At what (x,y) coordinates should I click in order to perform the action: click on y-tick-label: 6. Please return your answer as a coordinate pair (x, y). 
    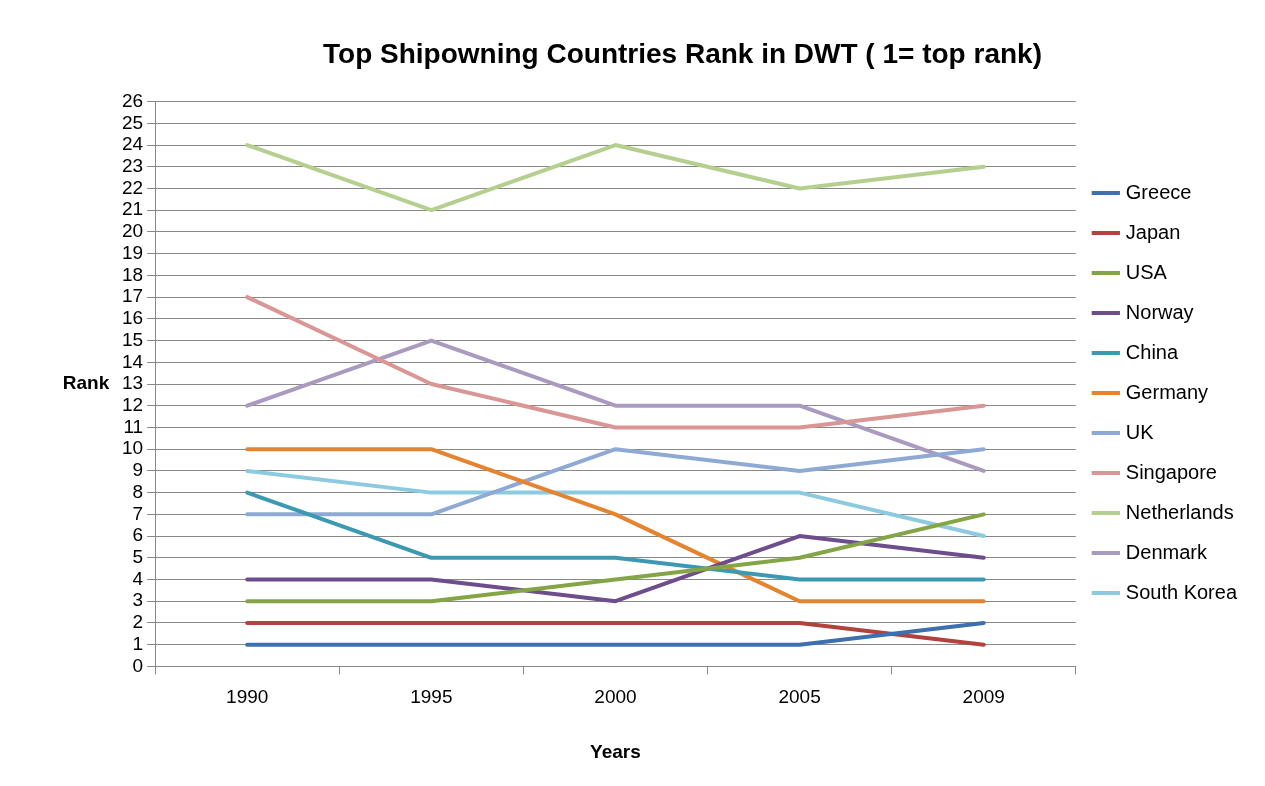
    Looking at the image, I should click on (138, 535).